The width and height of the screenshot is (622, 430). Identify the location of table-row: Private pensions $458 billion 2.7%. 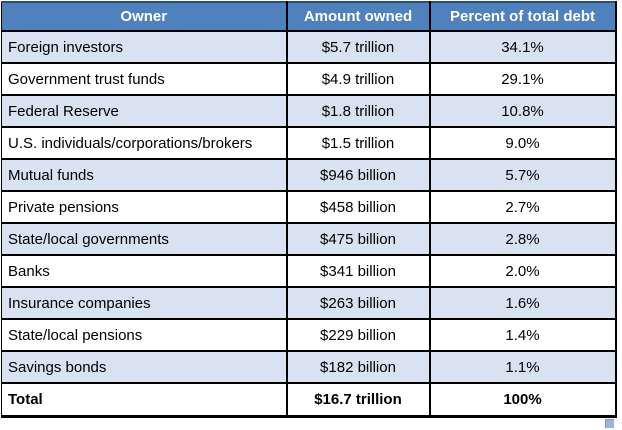
(309, 207).